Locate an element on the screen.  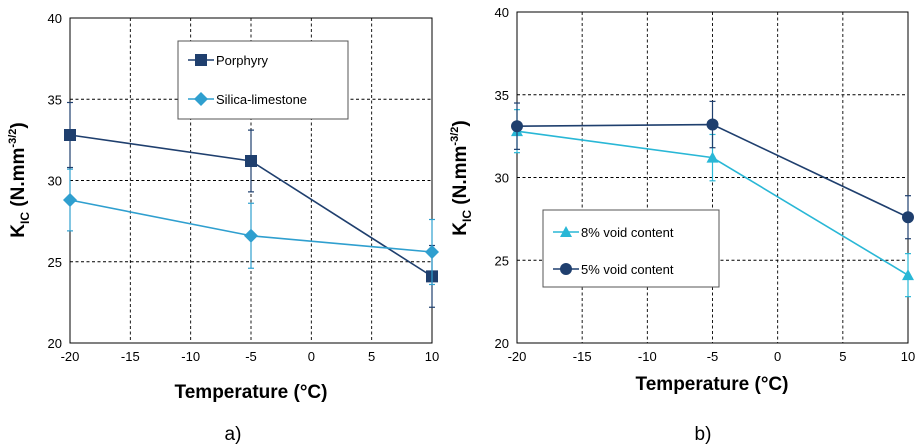
legend: 8% void content 5% void content is located at coordinates (631, 248).